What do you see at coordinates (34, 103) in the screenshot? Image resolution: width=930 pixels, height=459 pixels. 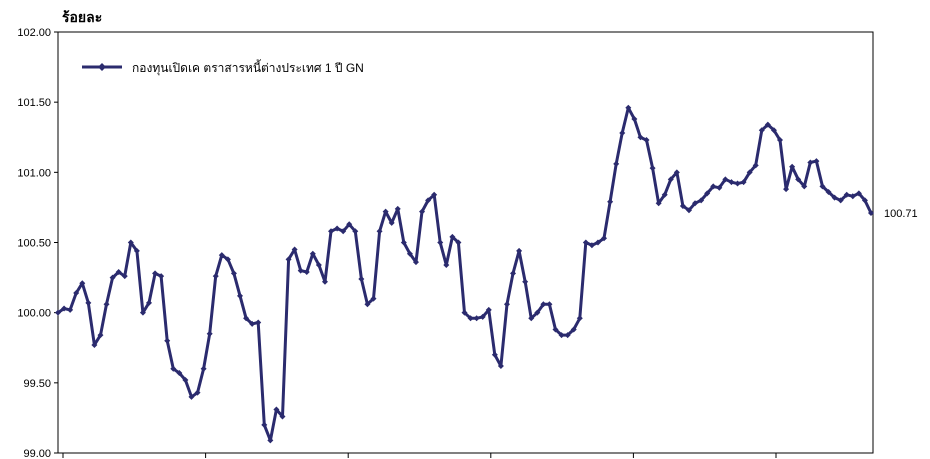 I see `y-tick-label: 101.50` at bounding box center [34, 103].